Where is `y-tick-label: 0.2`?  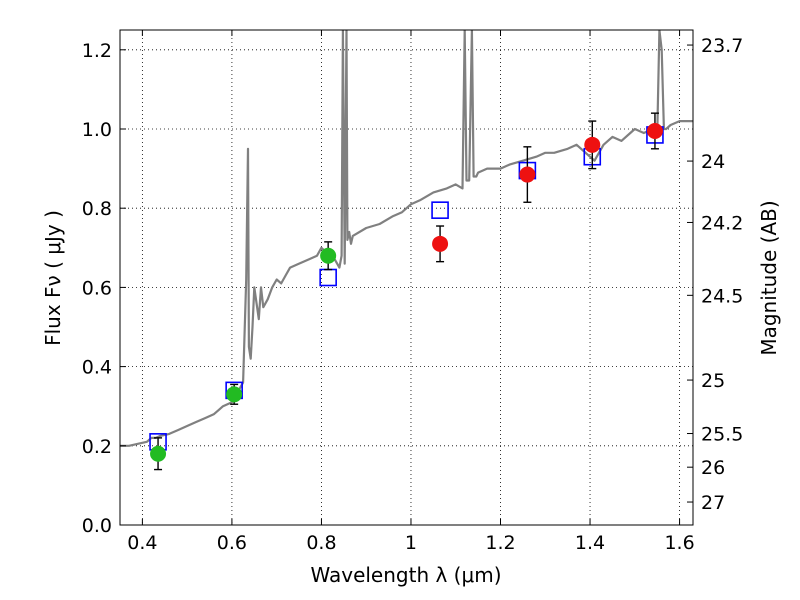 y-tick-label: 0.2 is located at coordinates (97, 447).